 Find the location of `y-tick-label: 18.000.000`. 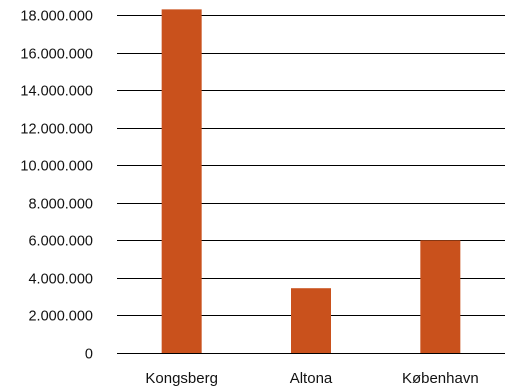

y-tick-label: 18.000.000 is located at coordinates (56, 17).